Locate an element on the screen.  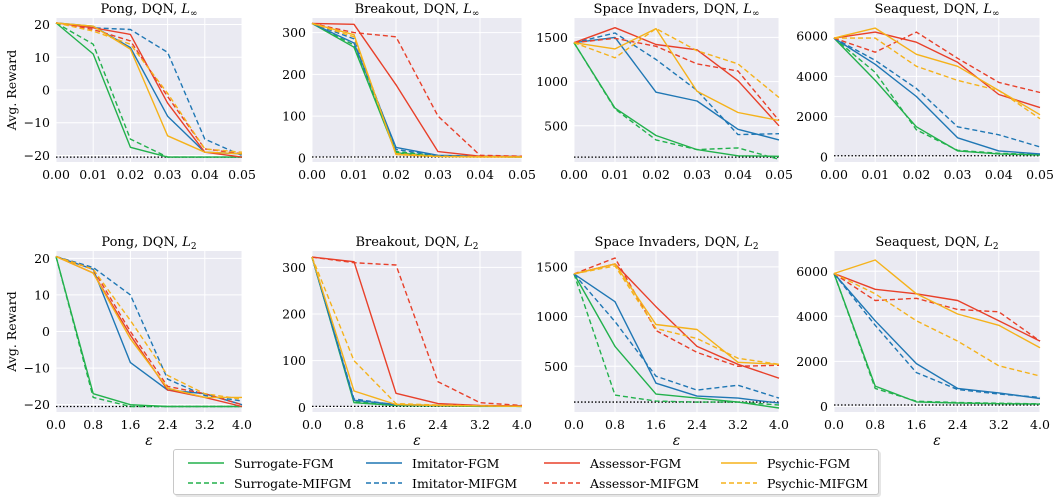
y-tick-label: 4000 is located at coordinates (812, 76).